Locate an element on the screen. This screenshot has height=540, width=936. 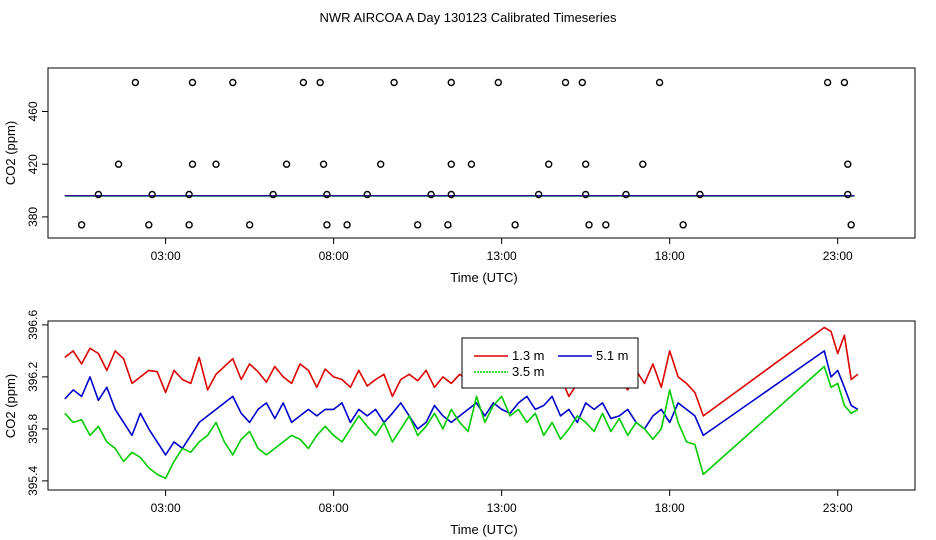
line-x-axis: 03:00 08:00 13:00 18:00 23:00 is located at coordinates (502, 502).